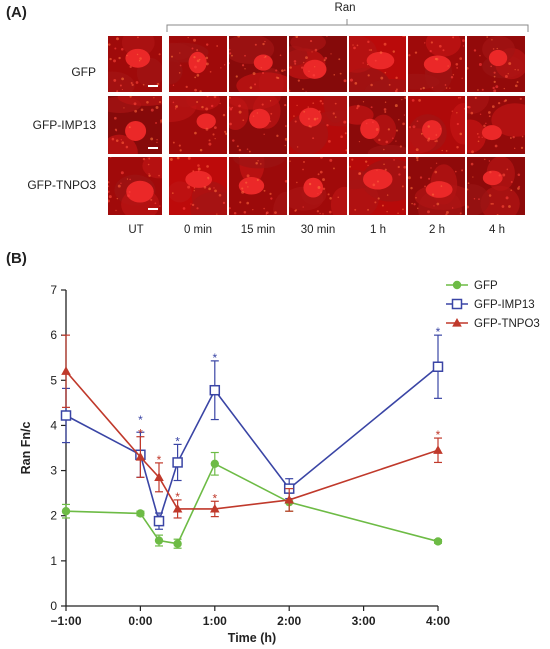  I want to click on ran-group-label: Ran, so click(345, 8).